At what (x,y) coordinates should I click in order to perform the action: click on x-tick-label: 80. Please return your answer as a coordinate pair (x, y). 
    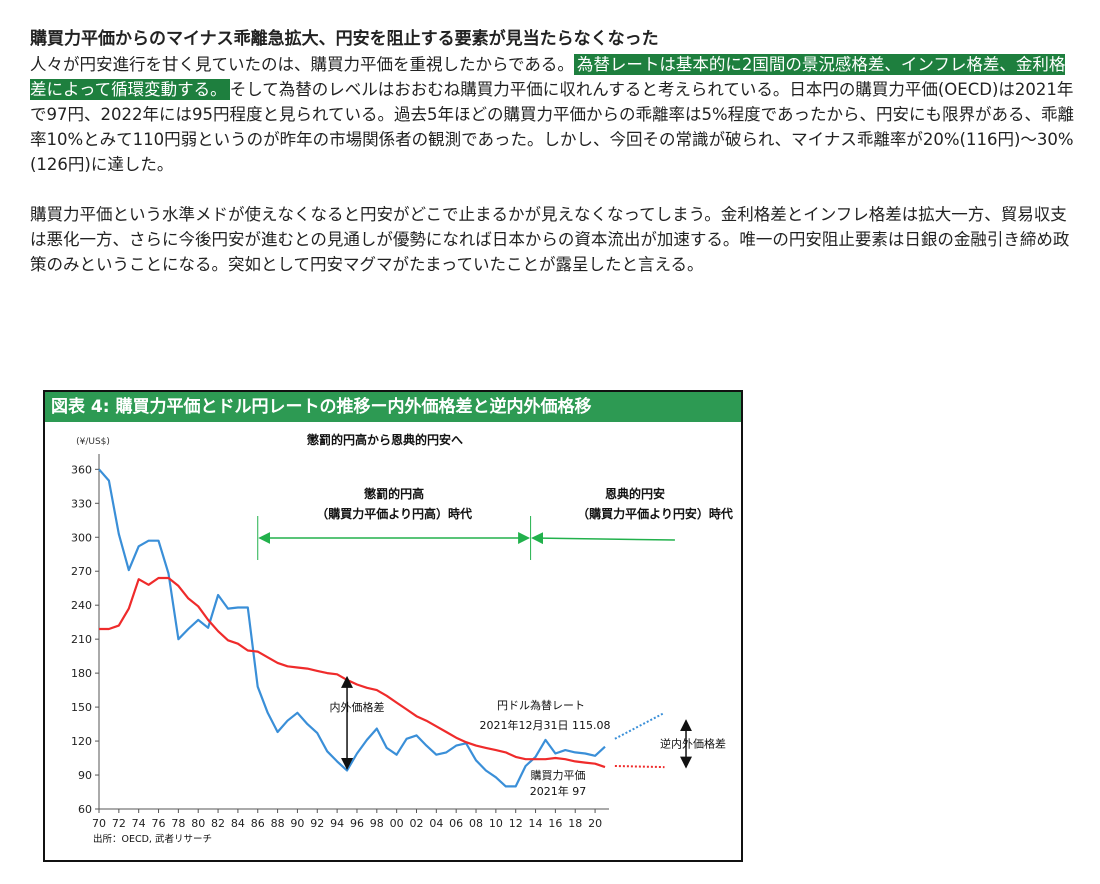
    Looking at the image, I should click on (198, 823).